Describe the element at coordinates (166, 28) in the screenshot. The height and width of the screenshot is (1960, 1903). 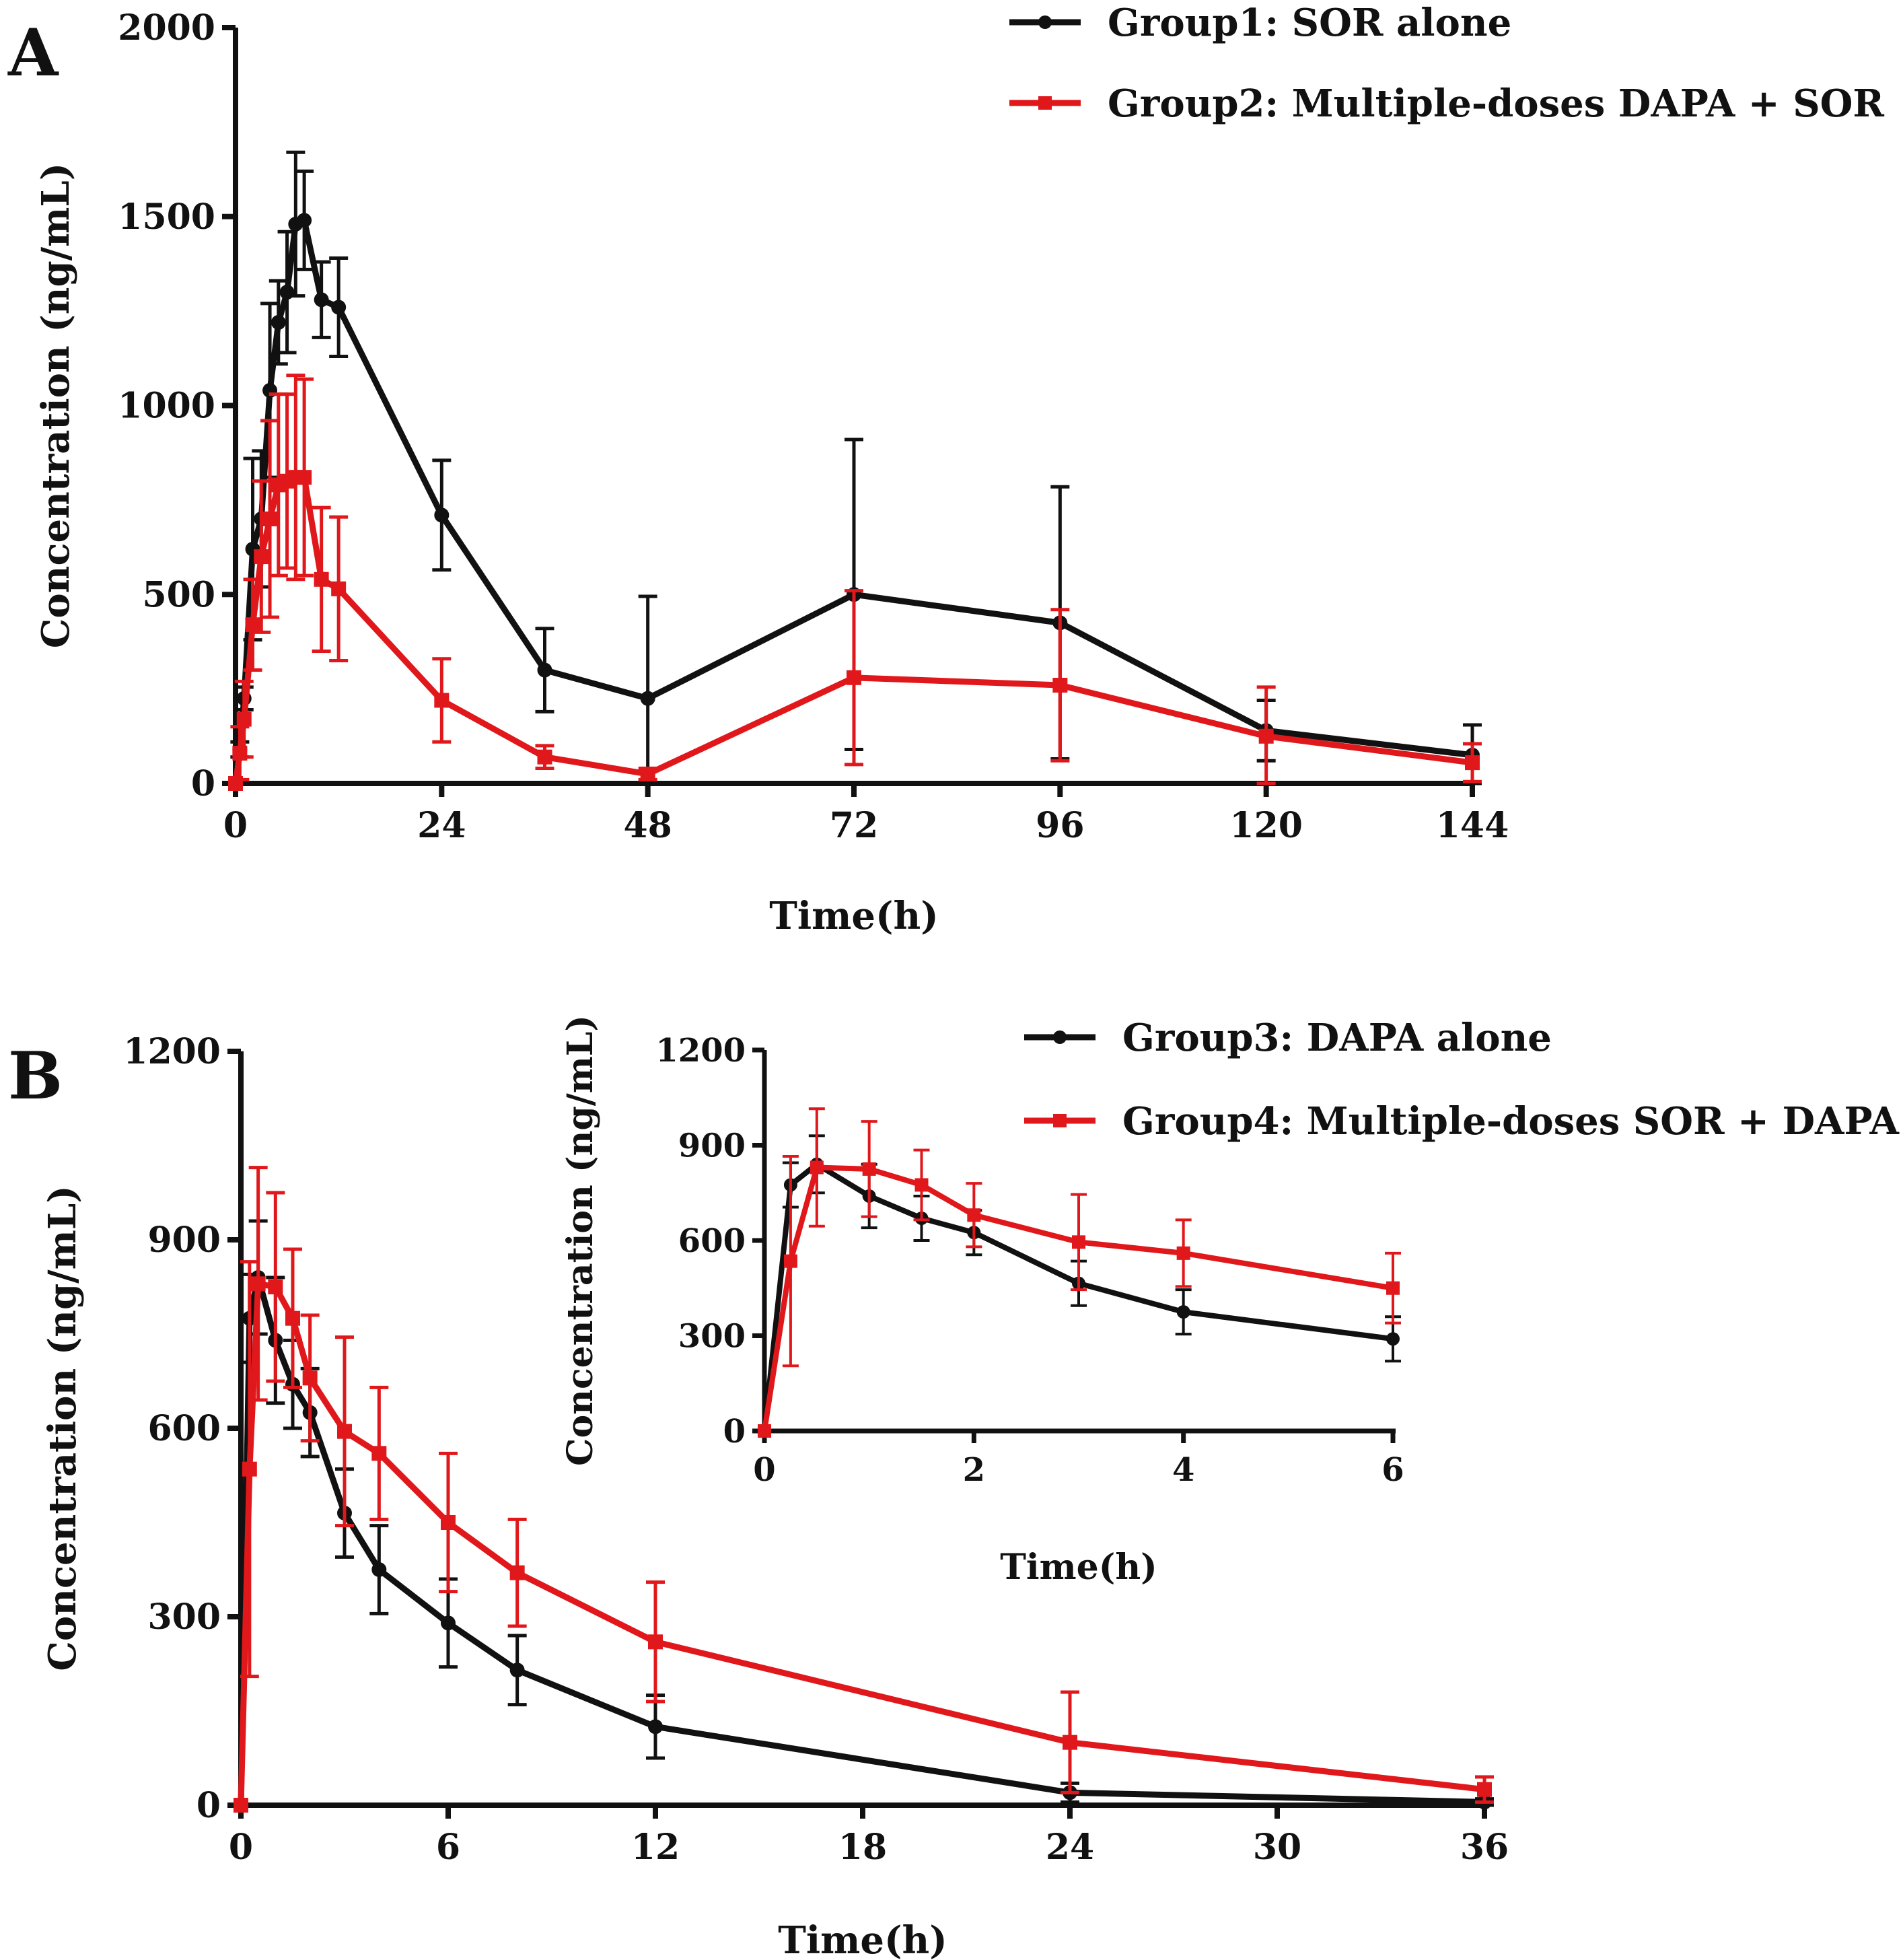
I see `y-tick-label: 2000` at that location.